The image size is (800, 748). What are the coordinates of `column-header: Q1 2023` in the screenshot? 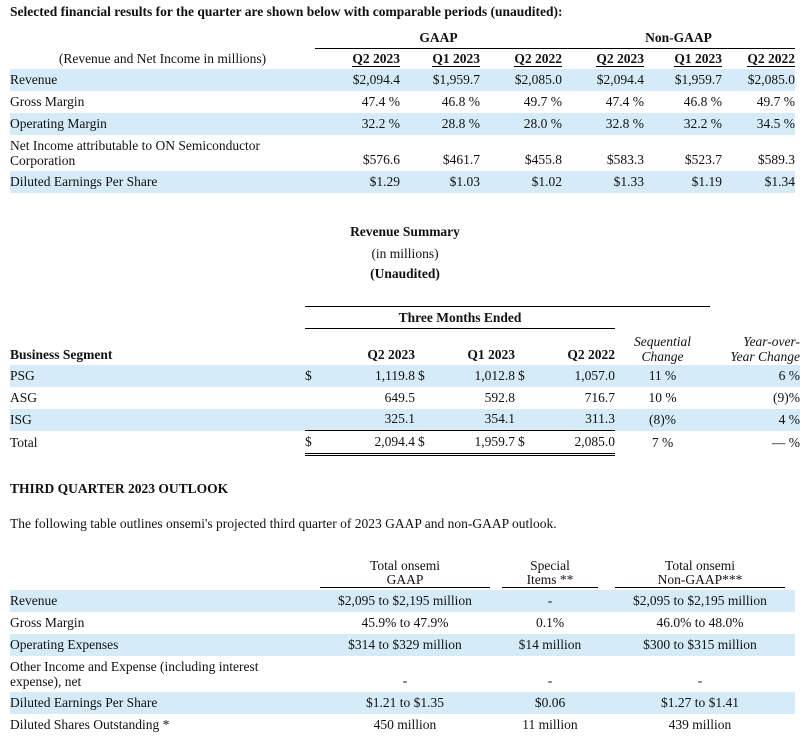 It's located at (698, 58).